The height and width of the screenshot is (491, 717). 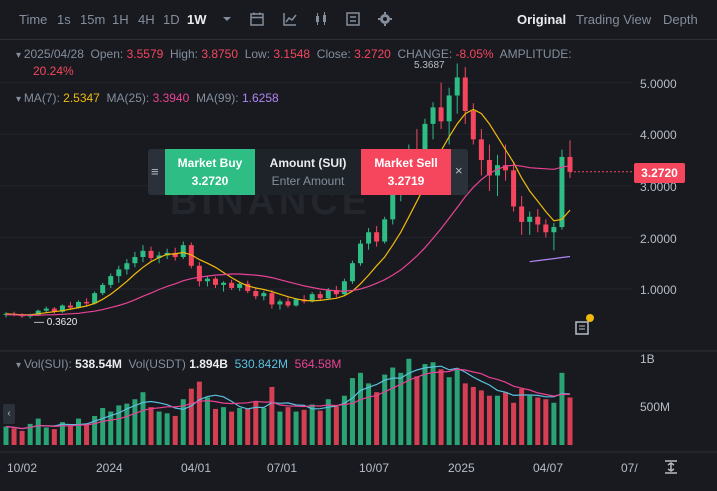 I want to click on scroll-left-chevron-icon: ‹, so click(x=9, y=414).